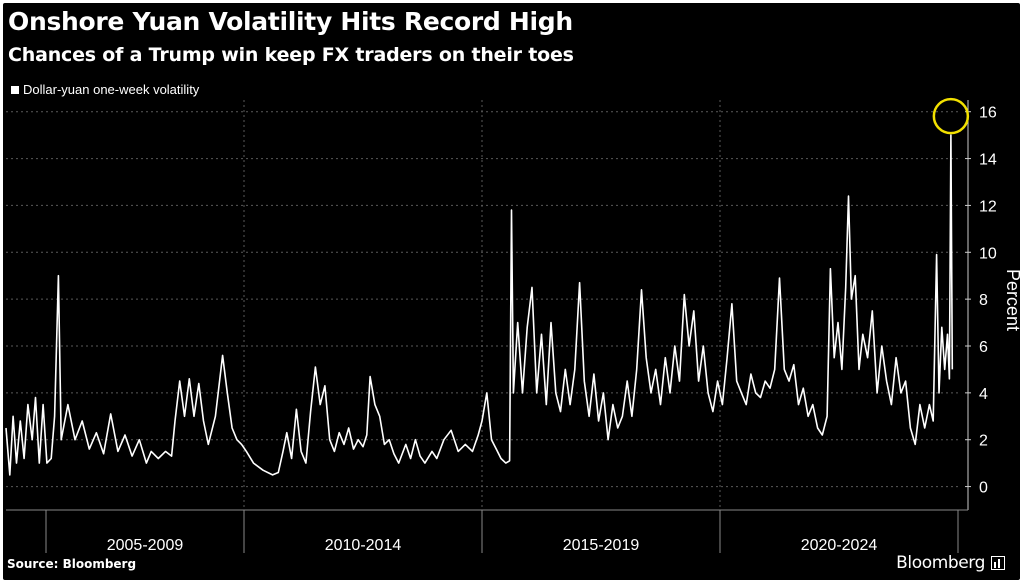 This screenshot has width=1025, height=585. What do you see at coordinates (951, 116) in the screenshot?
I see `record-high-marker` at bounding box center [951, 116].